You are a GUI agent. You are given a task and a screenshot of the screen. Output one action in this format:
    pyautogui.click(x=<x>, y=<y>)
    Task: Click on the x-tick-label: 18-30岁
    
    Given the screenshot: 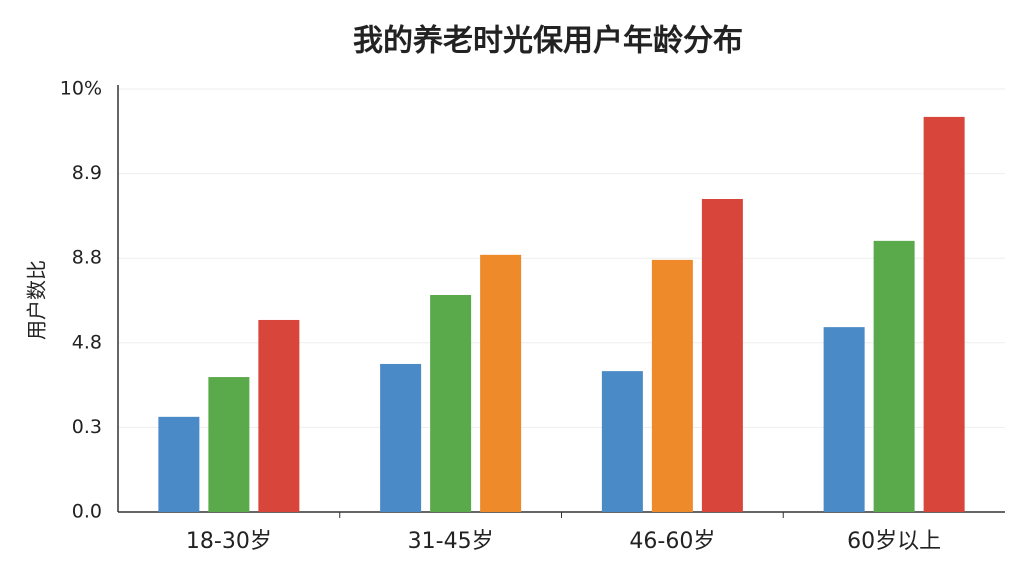 What is the action you would take?
    pyautogui.click(x=229, y=541)
    